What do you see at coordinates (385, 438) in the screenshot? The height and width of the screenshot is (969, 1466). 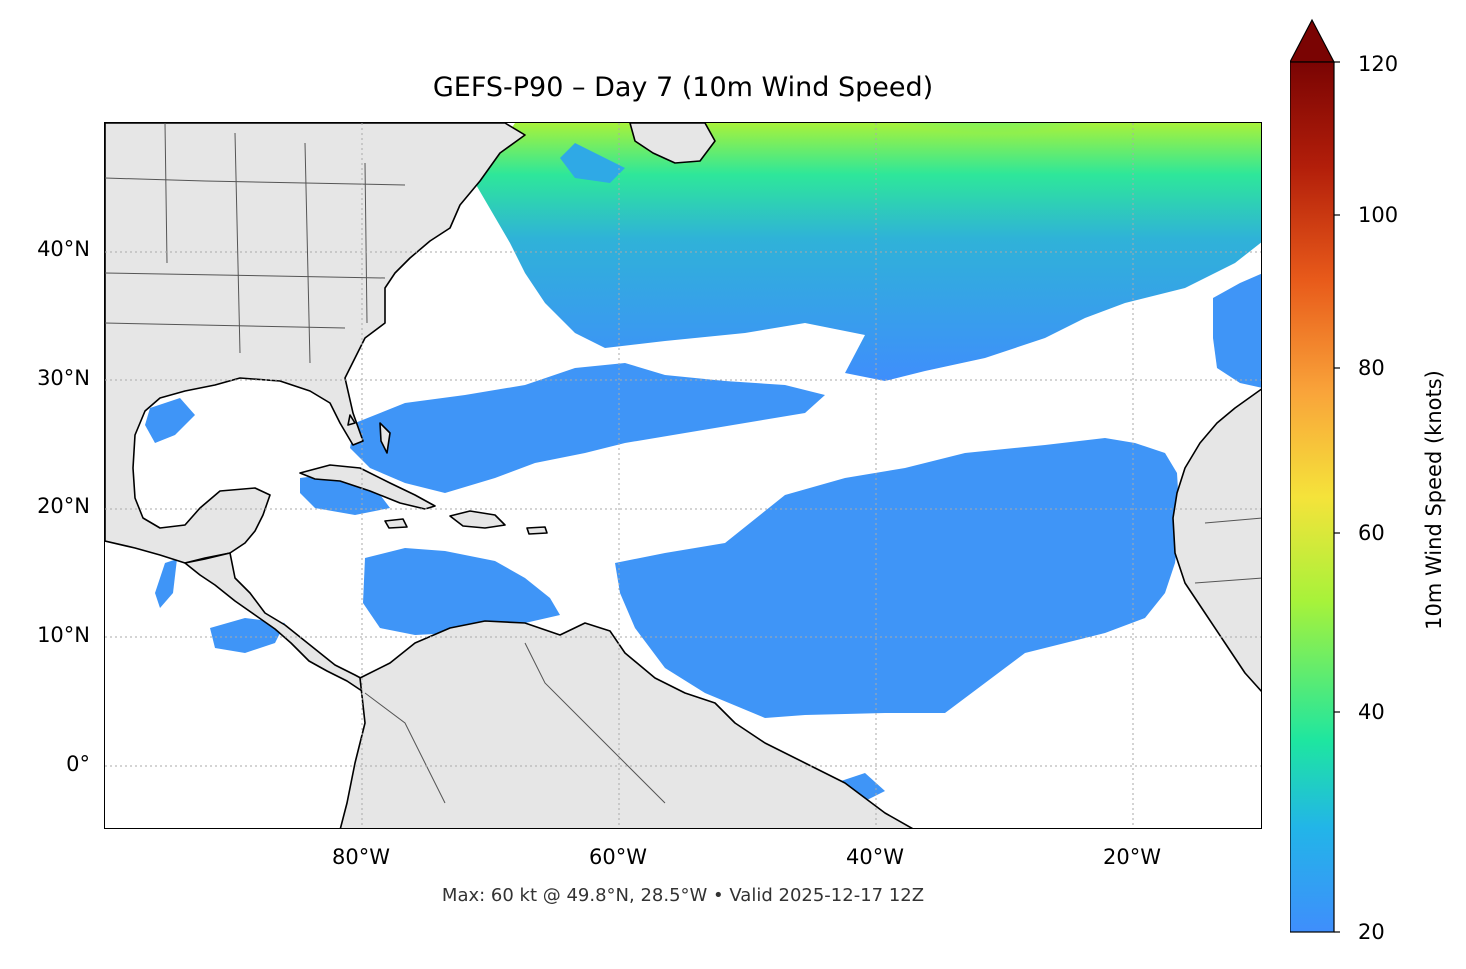 I see `land-bahamas` at bounding box center [385, 438].